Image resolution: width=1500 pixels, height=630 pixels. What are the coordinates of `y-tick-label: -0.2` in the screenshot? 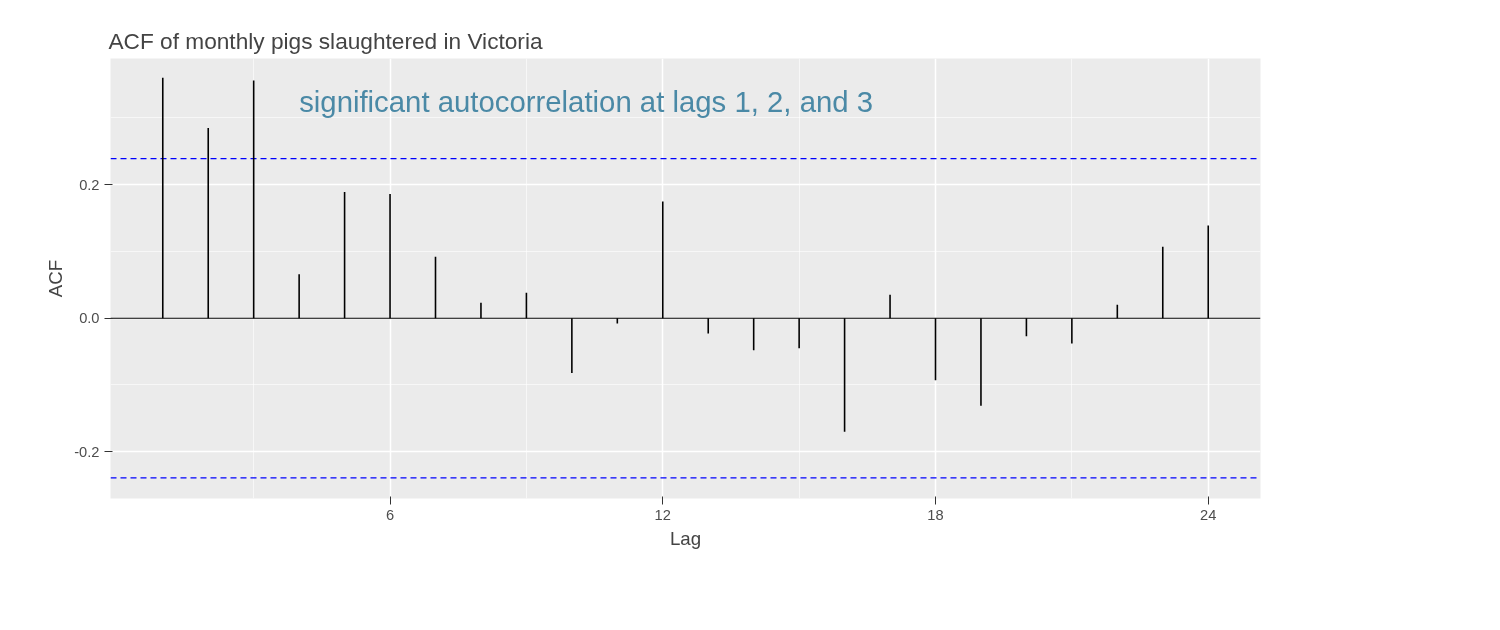 It's located at (87, 451).